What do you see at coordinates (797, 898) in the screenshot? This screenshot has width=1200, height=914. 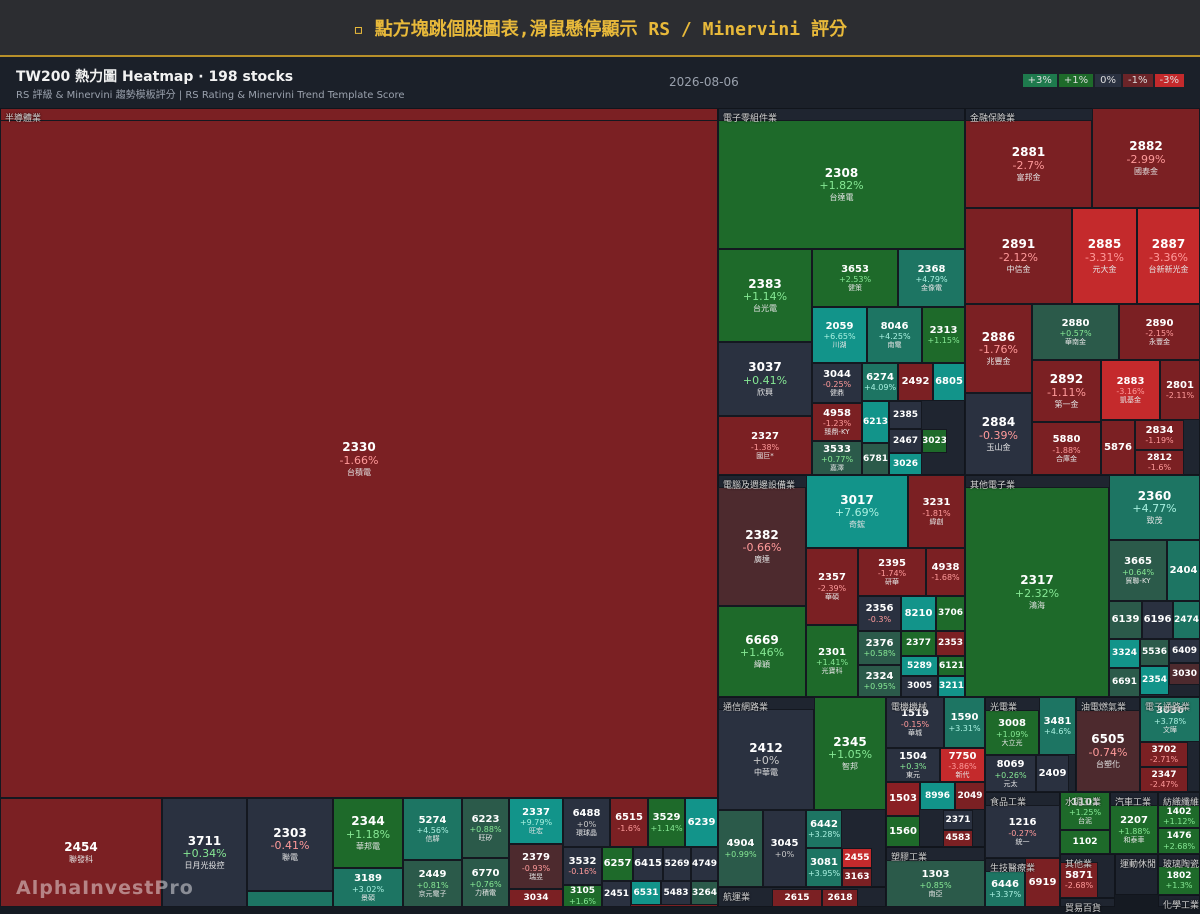 I see `stock-tile: 2615` at bounding box center [797, 898].